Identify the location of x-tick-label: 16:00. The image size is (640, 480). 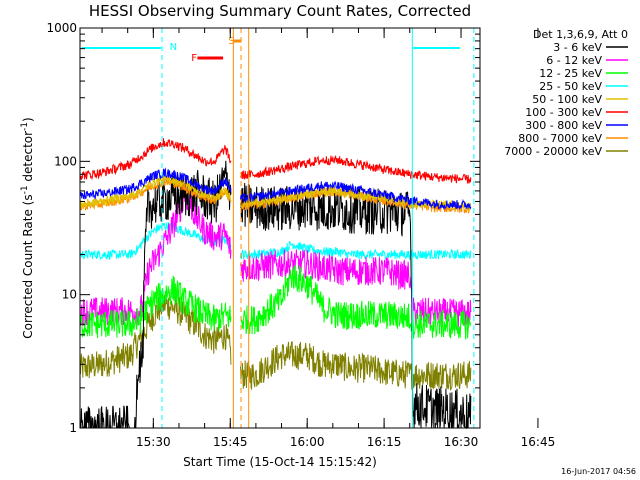
(307, 442).